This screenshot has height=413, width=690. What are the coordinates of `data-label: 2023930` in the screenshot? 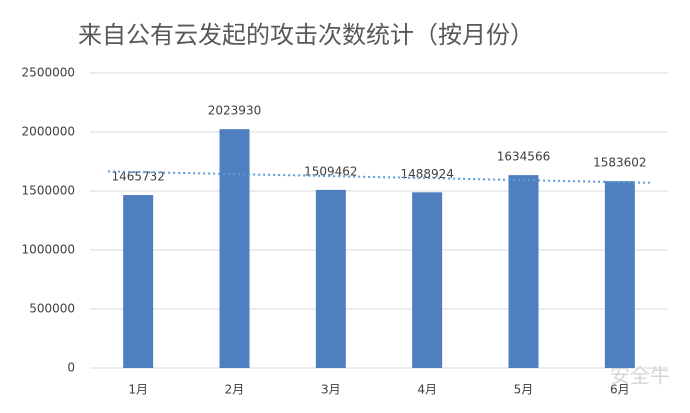 It's located at (234, 111).